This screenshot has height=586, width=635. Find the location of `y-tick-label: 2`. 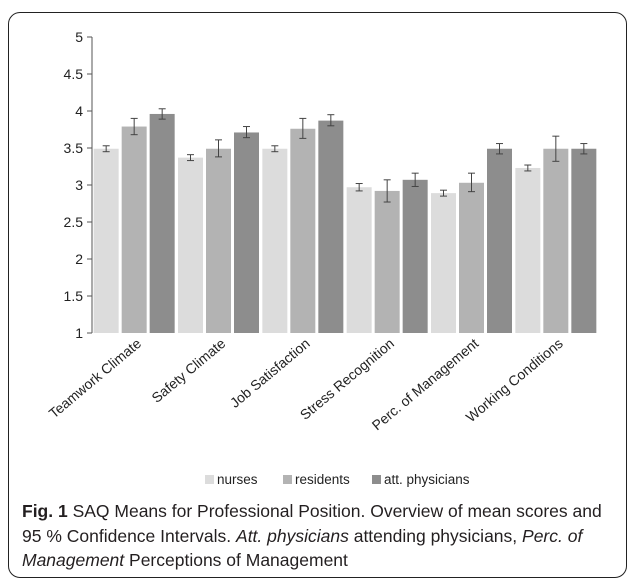

y-tick-label: 2 is located at coordinates (79, 259).